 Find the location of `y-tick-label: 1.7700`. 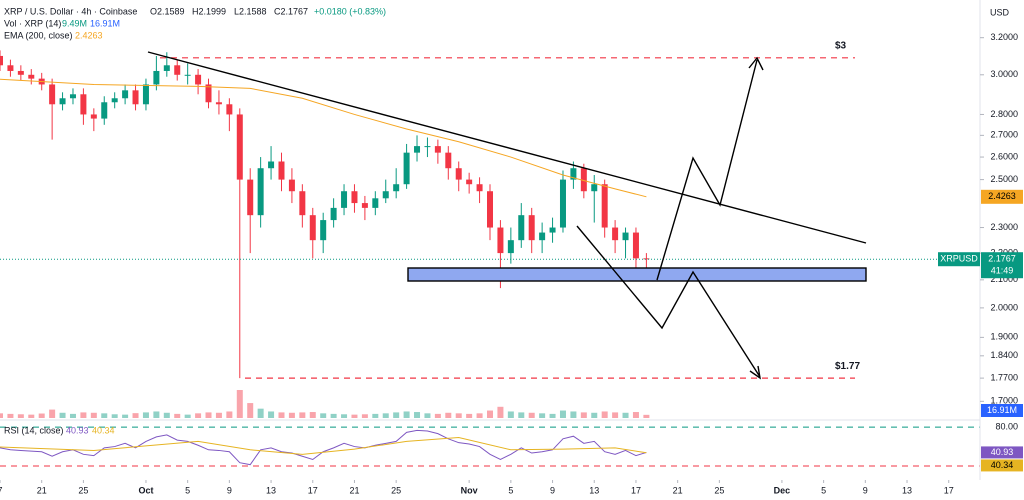

y-tick-label: 1.7700 is located at coordinates (1004, 377).